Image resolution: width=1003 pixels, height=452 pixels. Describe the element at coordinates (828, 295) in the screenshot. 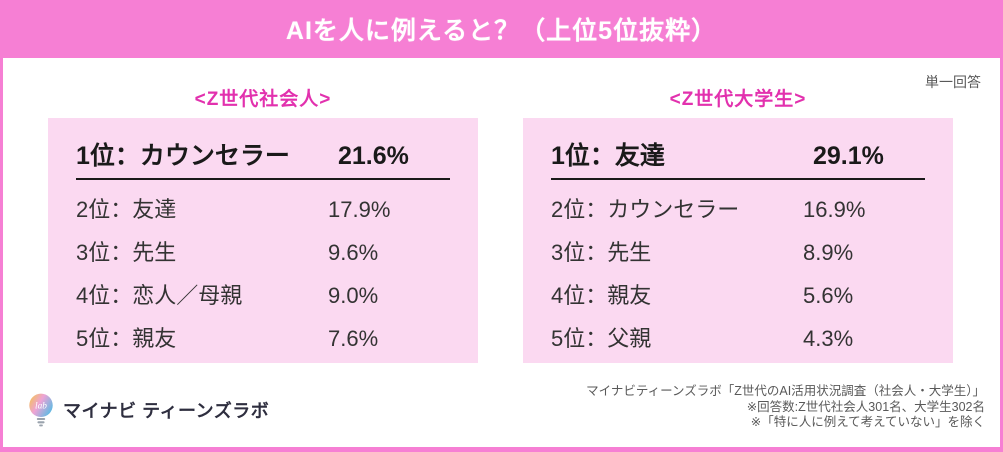

I see `rank-value: 5.6%` at that location.